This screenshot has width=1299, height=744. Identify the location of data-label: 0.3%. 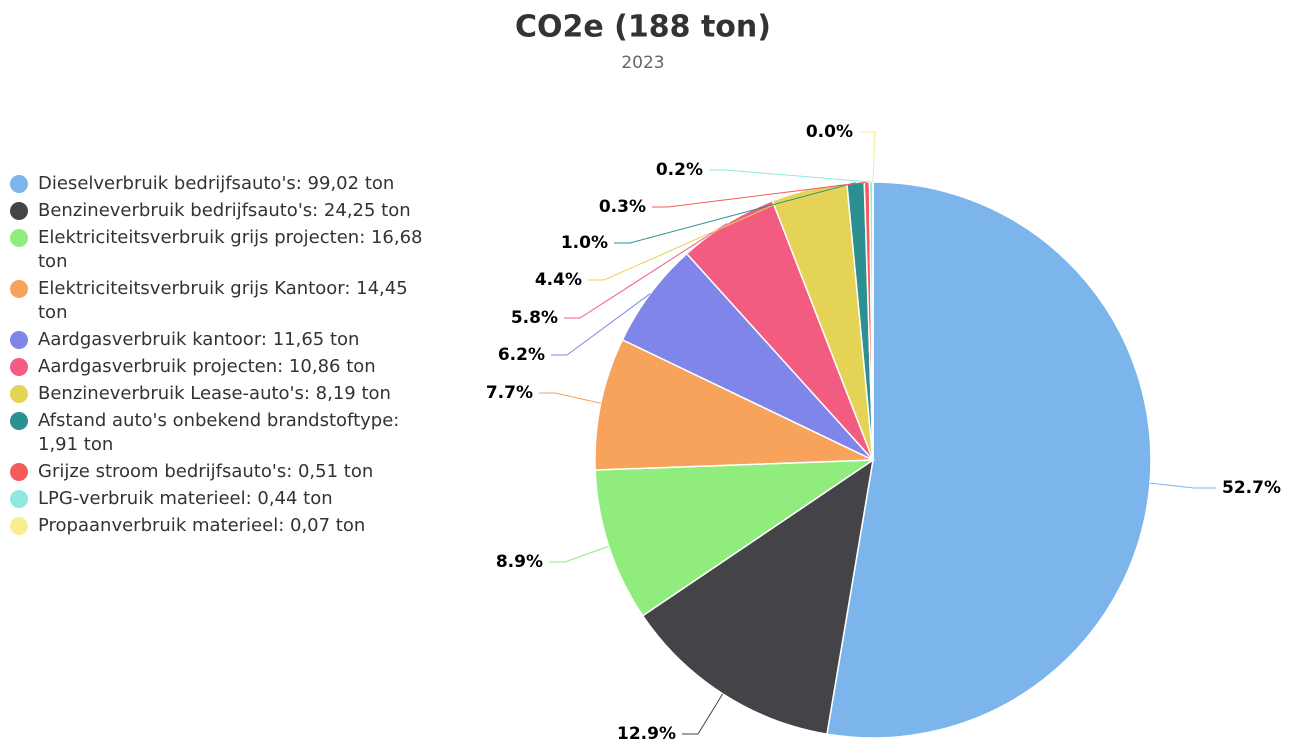
(622, 207).